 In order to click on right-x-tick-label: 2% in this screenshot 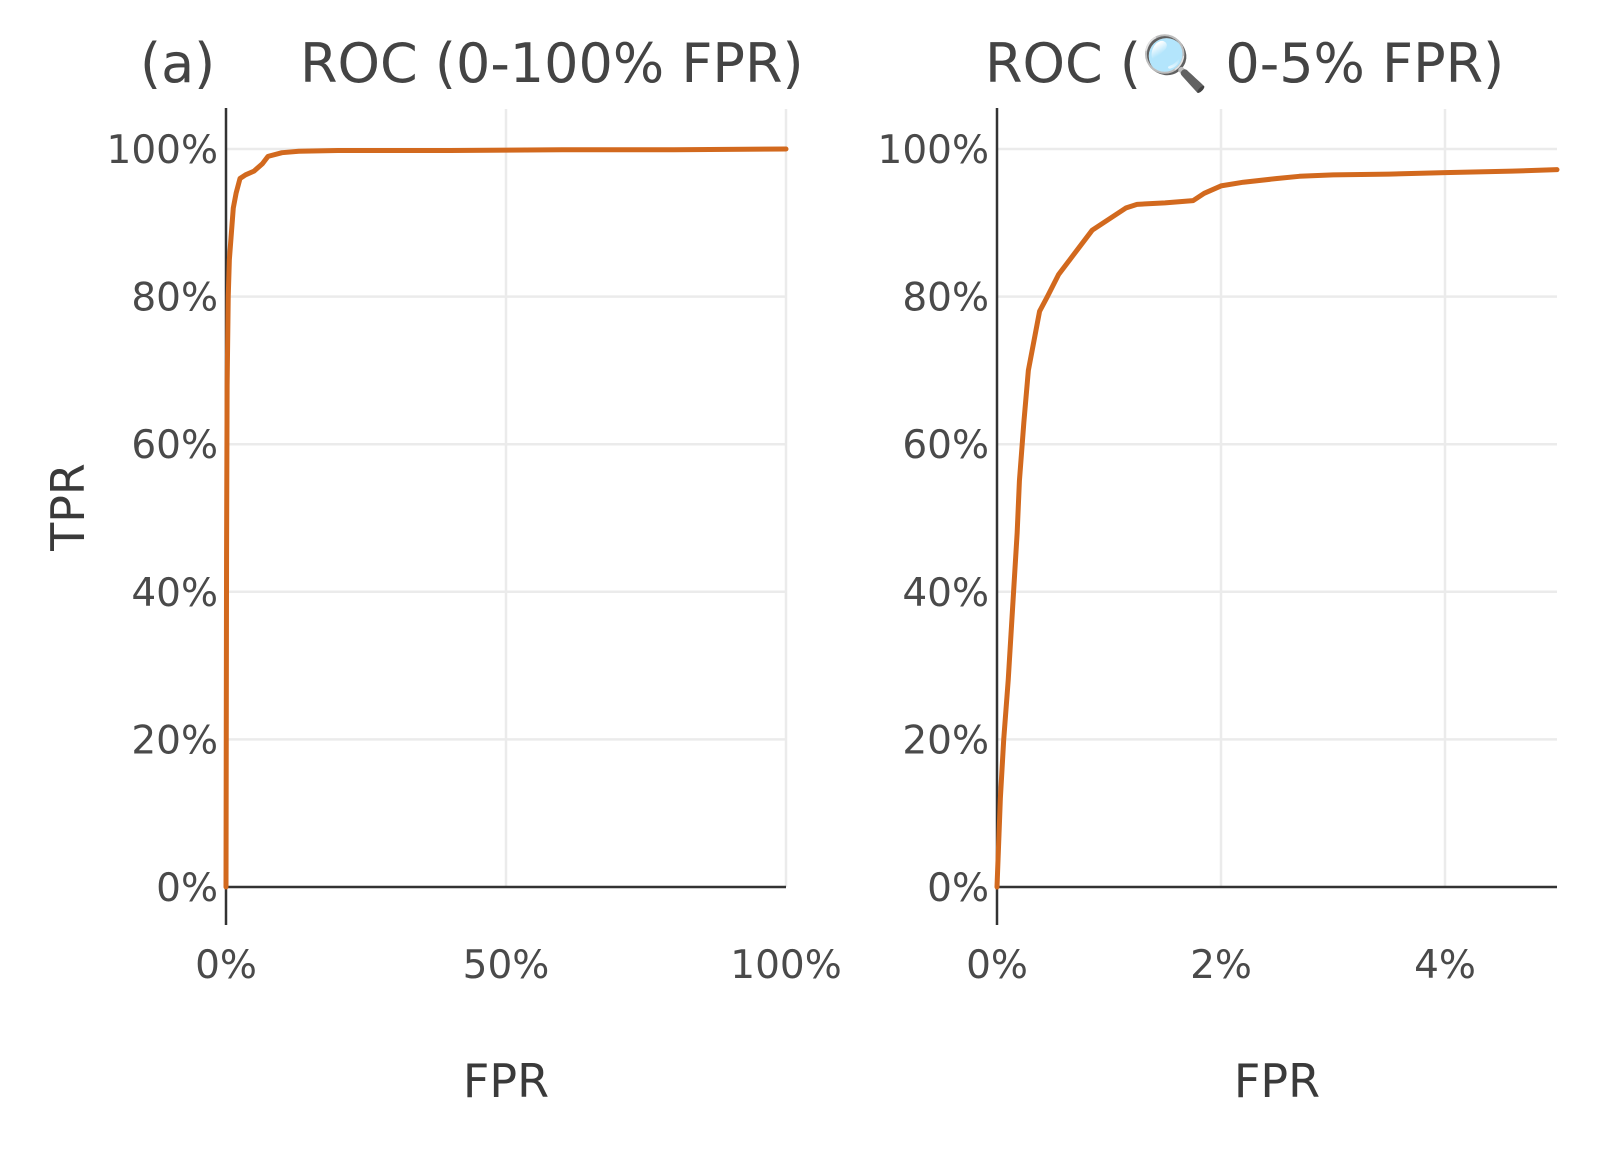, I will do `click(1221, 965)`.